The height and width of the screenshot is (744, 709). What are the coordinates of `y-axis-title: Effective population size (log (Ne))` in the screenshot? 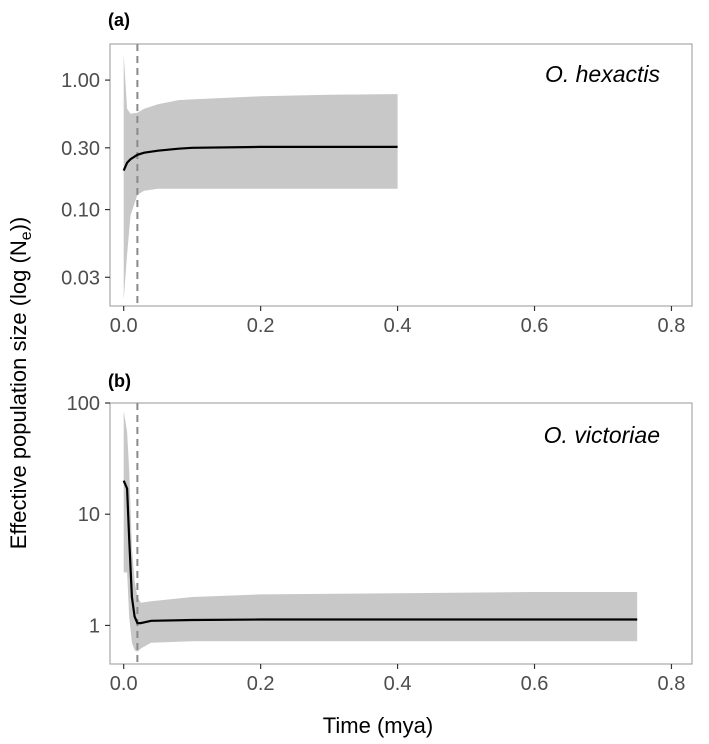 It's located at (20, 383).